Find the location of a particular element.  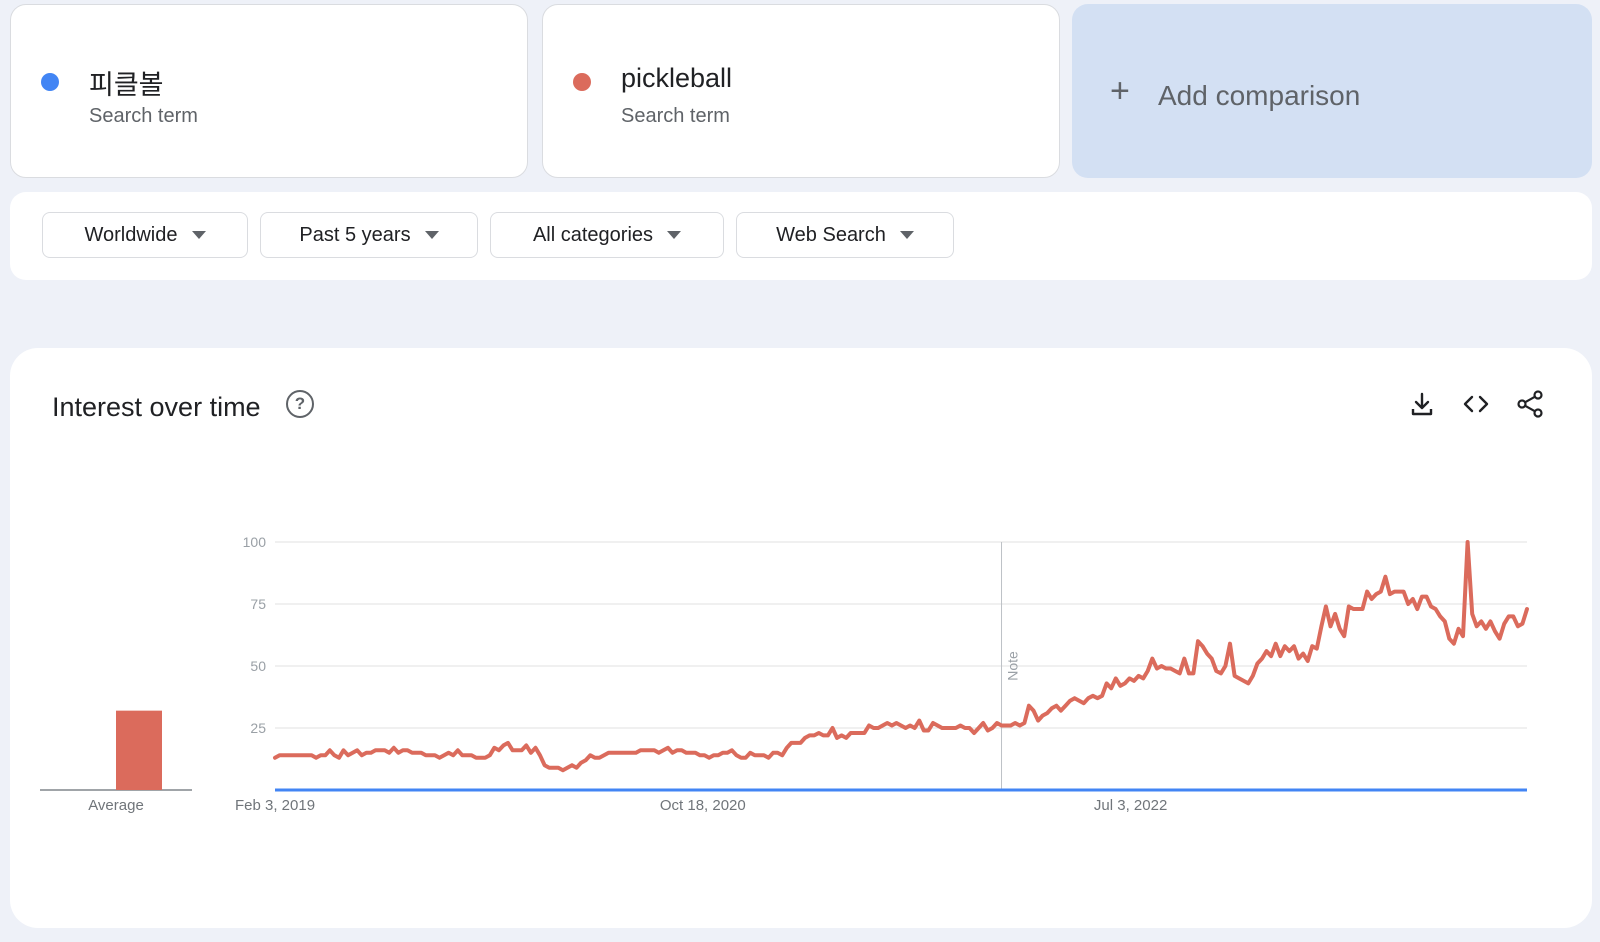

embed-icon is located at coordinates (1476, 404).